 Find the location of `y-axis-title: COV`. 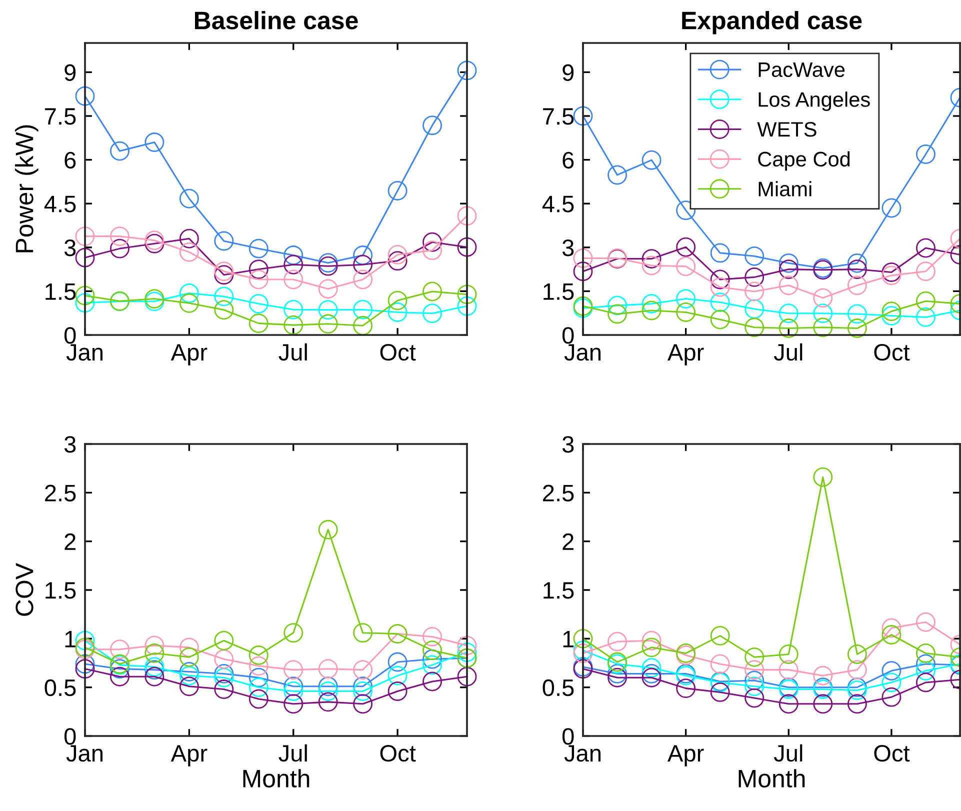

y-axis-title: COV is located at coordinates (25, 589).